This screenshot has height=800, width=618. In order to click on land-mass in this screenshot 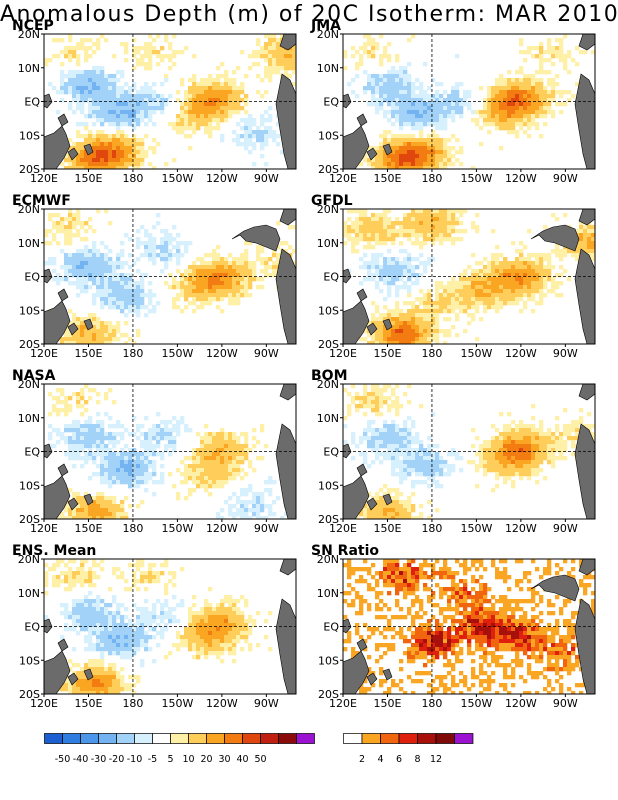, I will do `click(57, 322)`.